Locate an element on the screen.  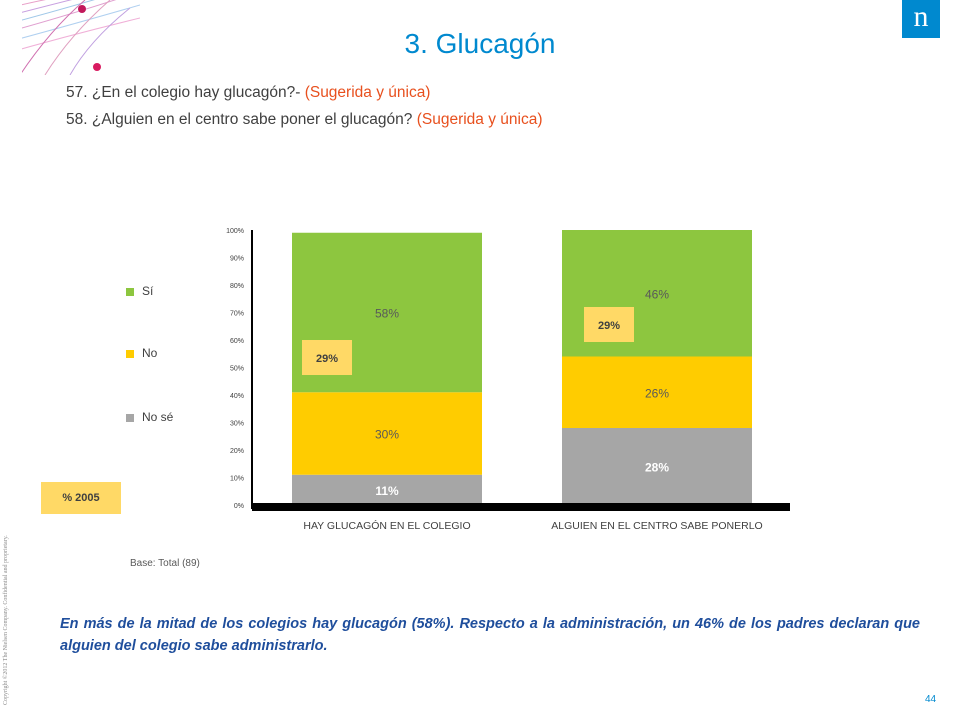
y-tick-label: 0% is located at coordinates (239, 506).